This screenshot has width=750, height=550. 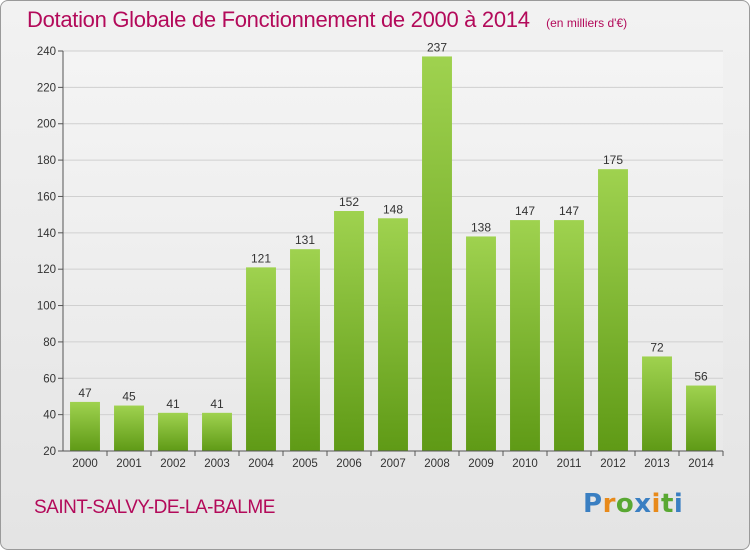 What do you see at coordinates (701, 418) in the screenshot?
I see `bar-2014` at bounding box center [701, 418].